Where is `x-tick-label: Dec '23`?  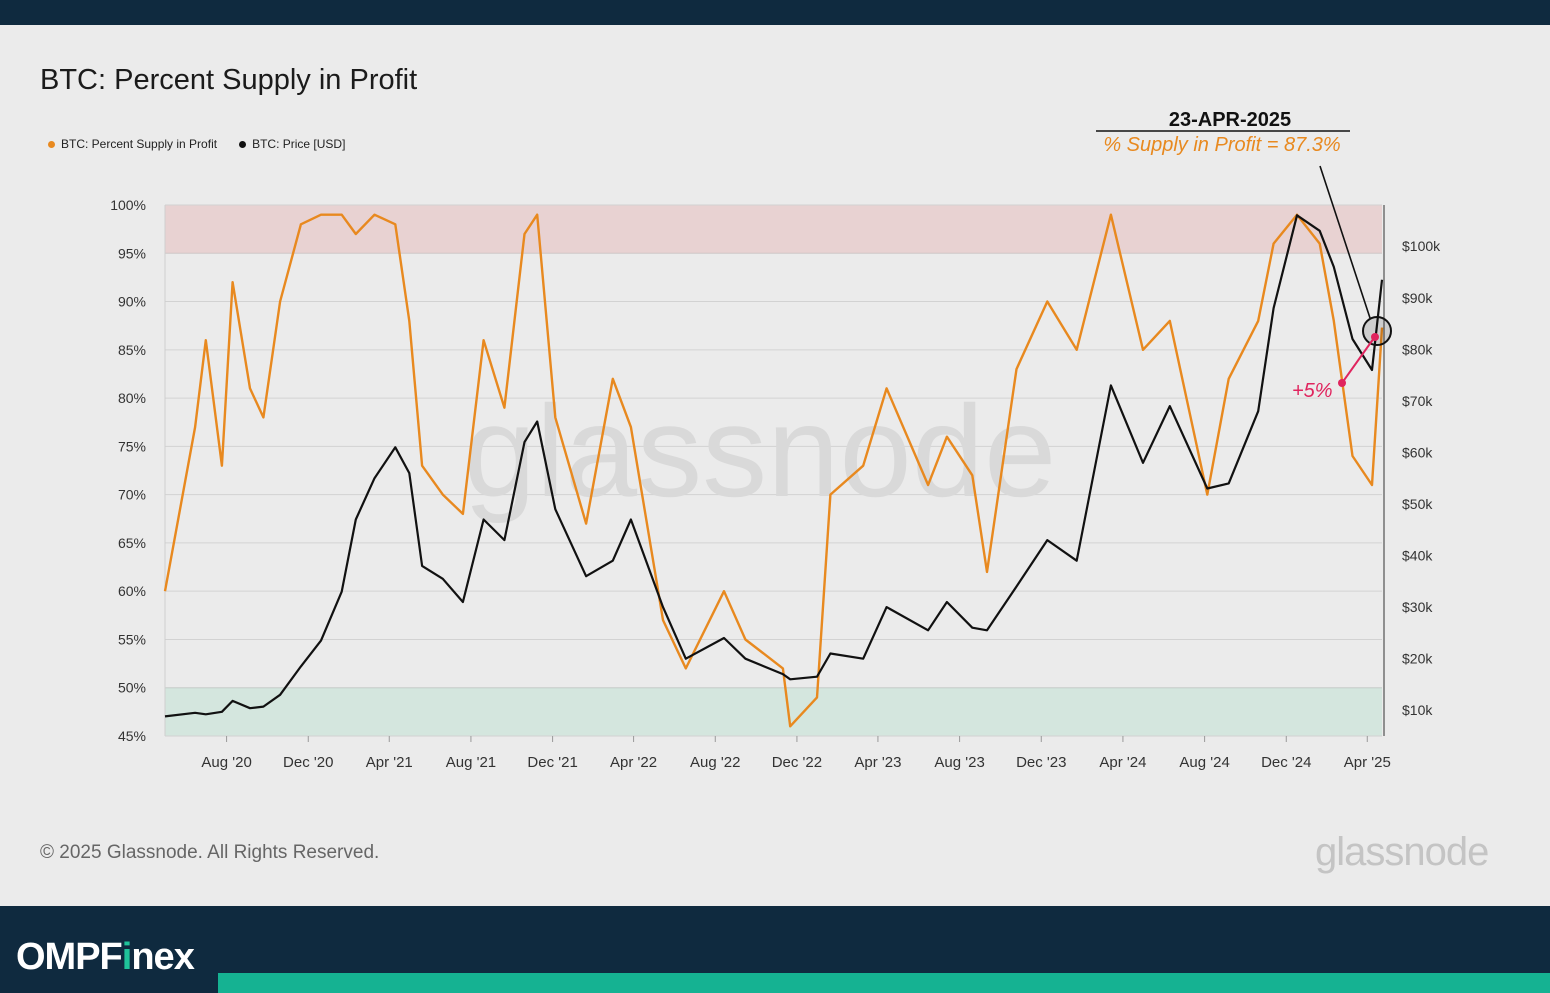
x-tick-label: Dec '23 is located at coordinates (1041, 762).